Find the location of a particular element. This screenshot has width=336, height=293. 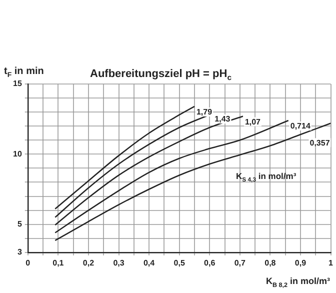

y-tick-label: 5 is located at coordinates (19, 224).